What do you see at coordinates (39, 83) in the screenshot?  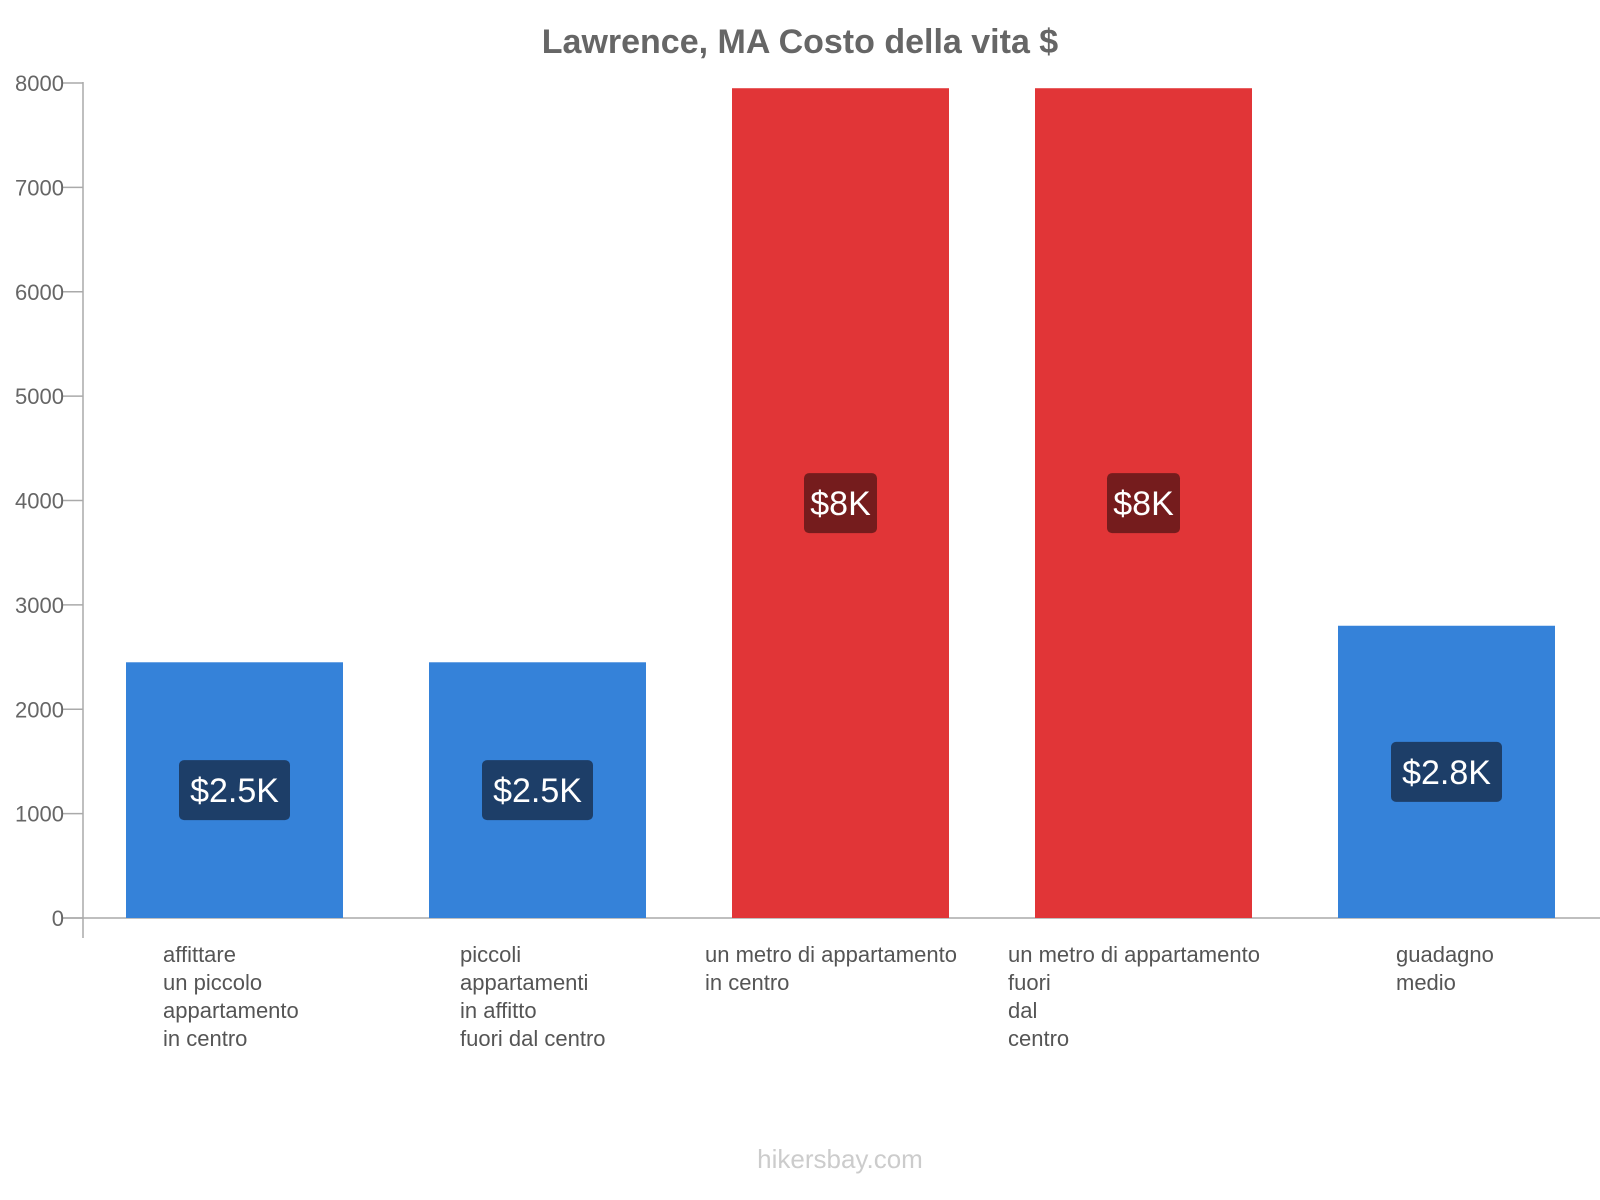 I see `y-tick-label: 8000` at bounding box center [39, 83].